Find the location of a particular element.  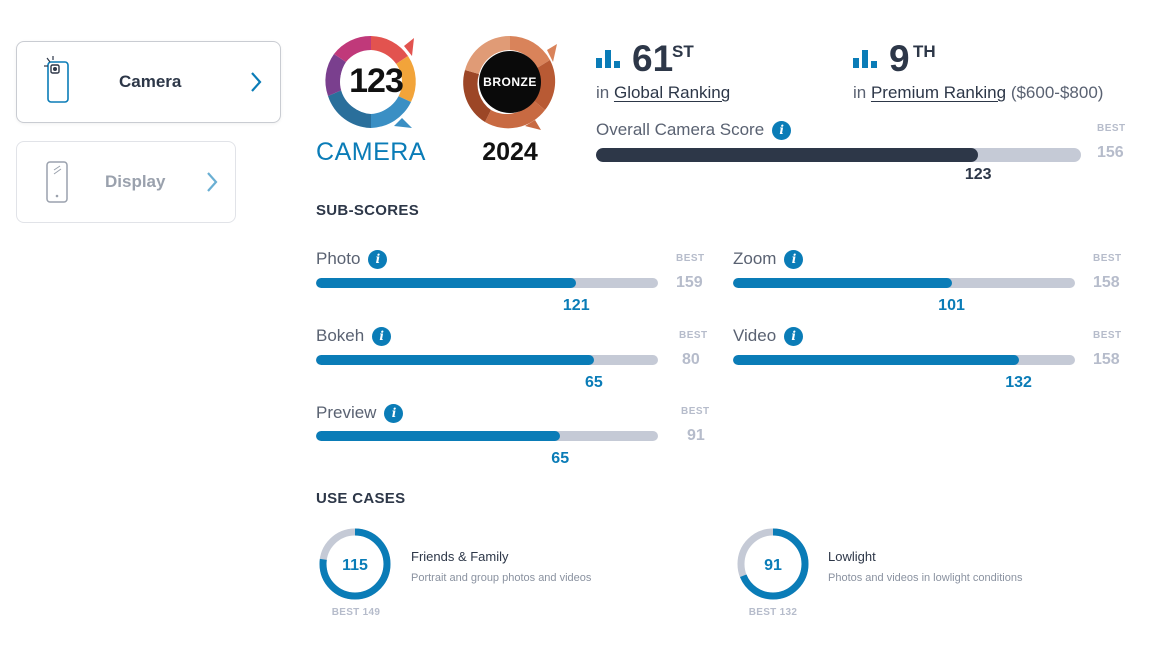

subscores-heading: SUB-SCORES is located at coordinates (368, 210).